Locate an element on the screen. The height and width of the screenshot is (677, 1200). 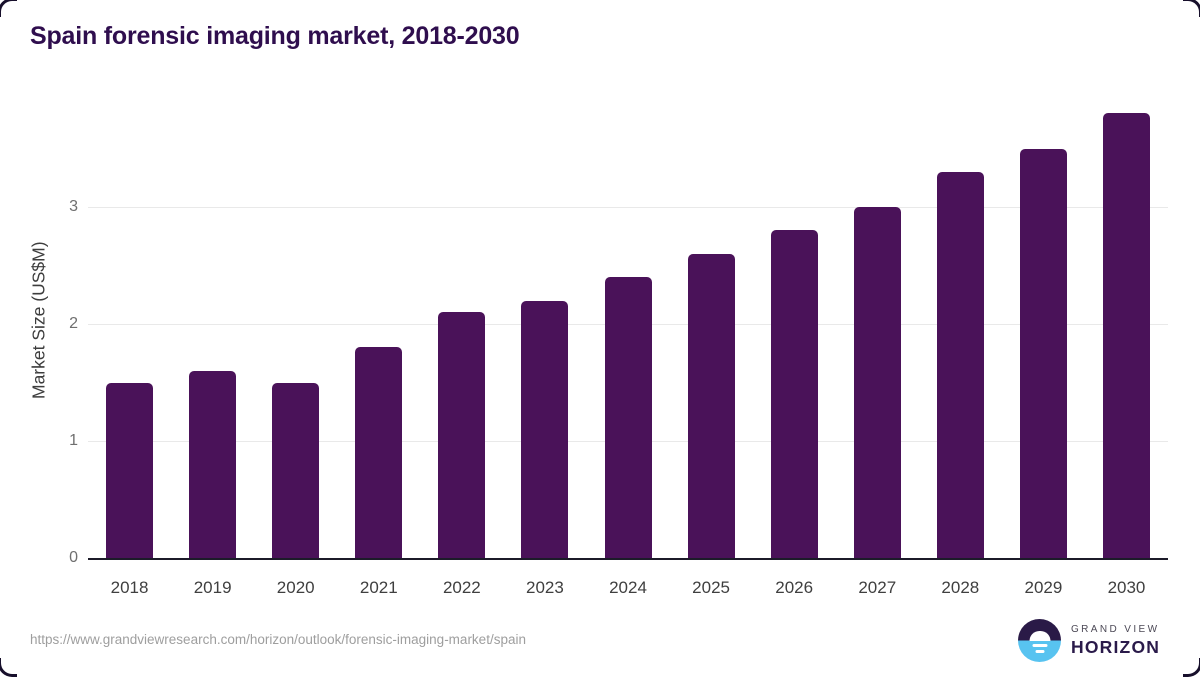
bar-slot-2023: 2023 is located at coordinates (544, 351).